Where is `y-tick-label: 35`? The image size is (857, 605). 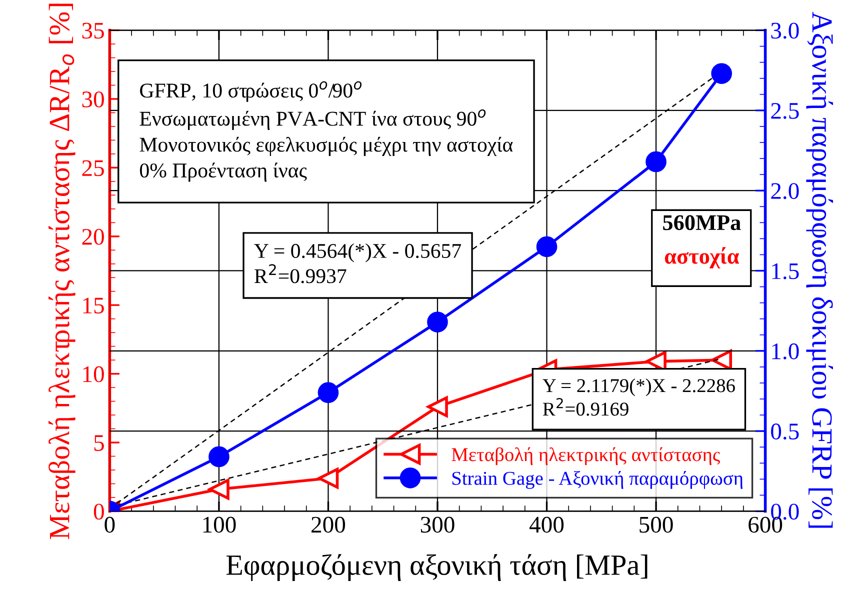
y-tick-label: 35 is located at coordinates (93, 30).